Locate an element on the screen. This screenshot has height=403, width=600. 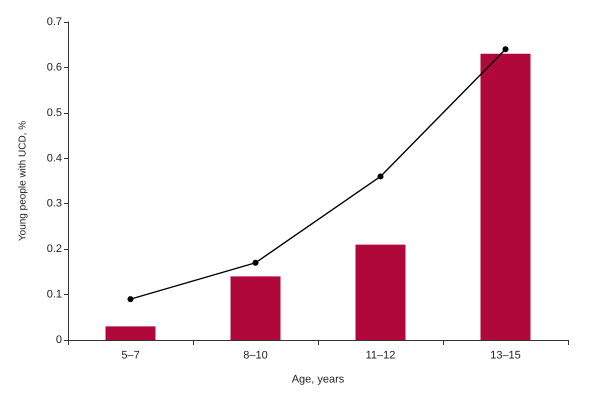
y-axis-title: Young people with UCD, % is located at coordinates (23, 181).